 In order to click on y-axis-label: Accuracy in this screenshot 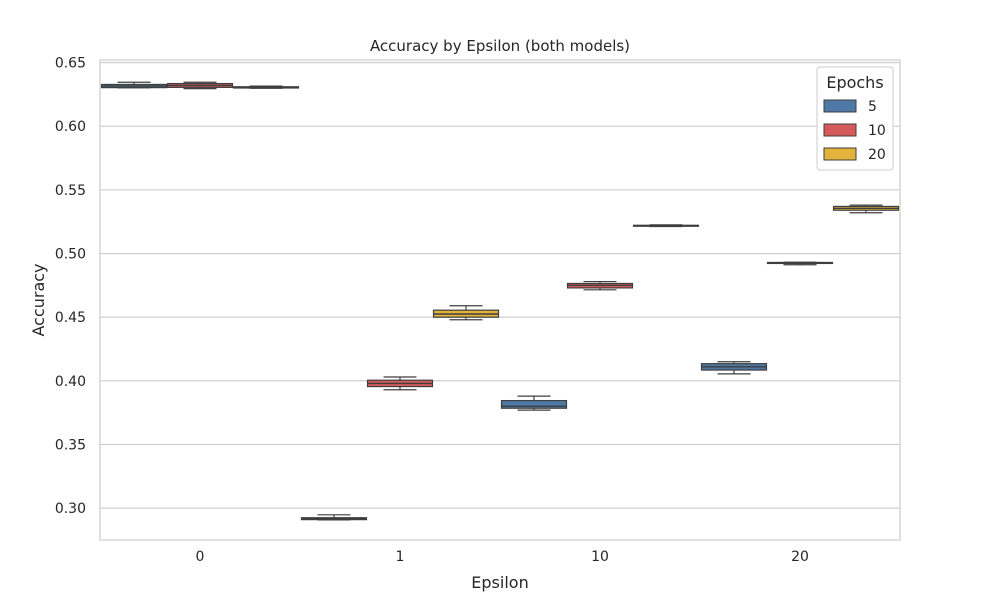, I will do `click(38, 299)`.